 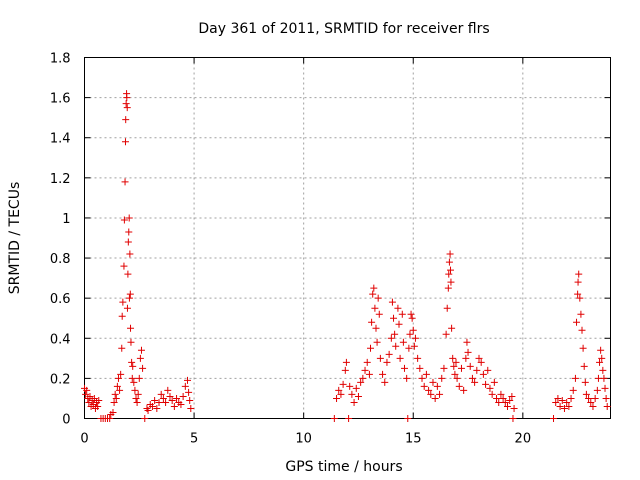 I want to click on y-tick-label: 1.2, so click(x=60, y=179).